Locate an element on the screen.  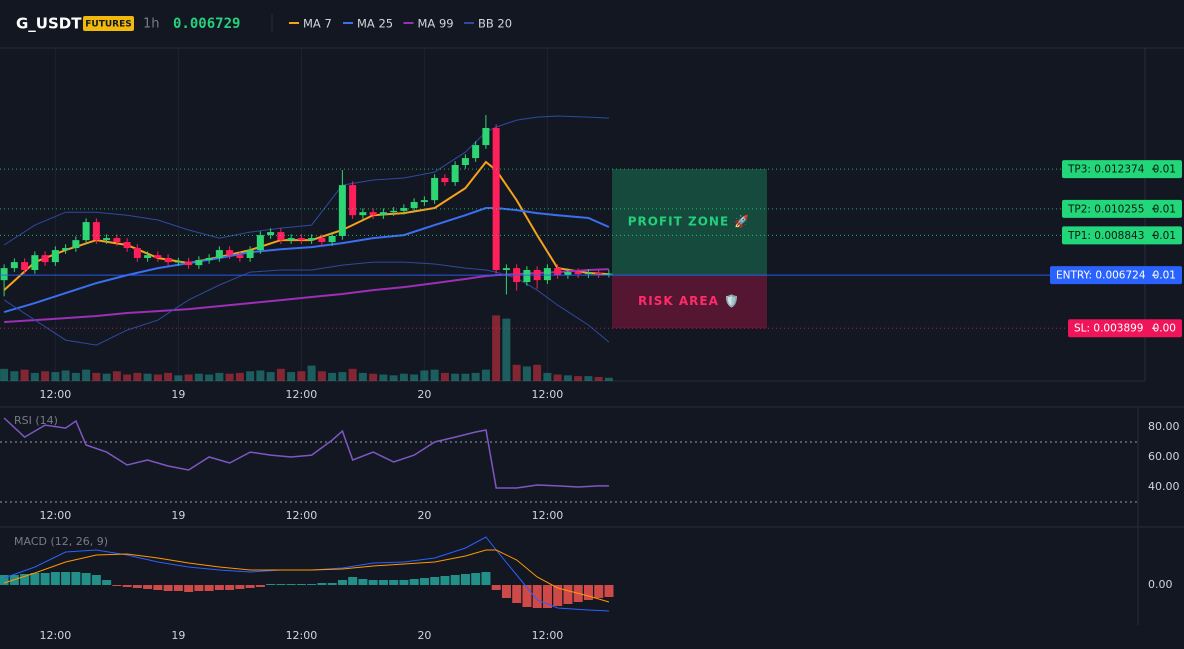
badge-bg is located at coordinates (108, 23).